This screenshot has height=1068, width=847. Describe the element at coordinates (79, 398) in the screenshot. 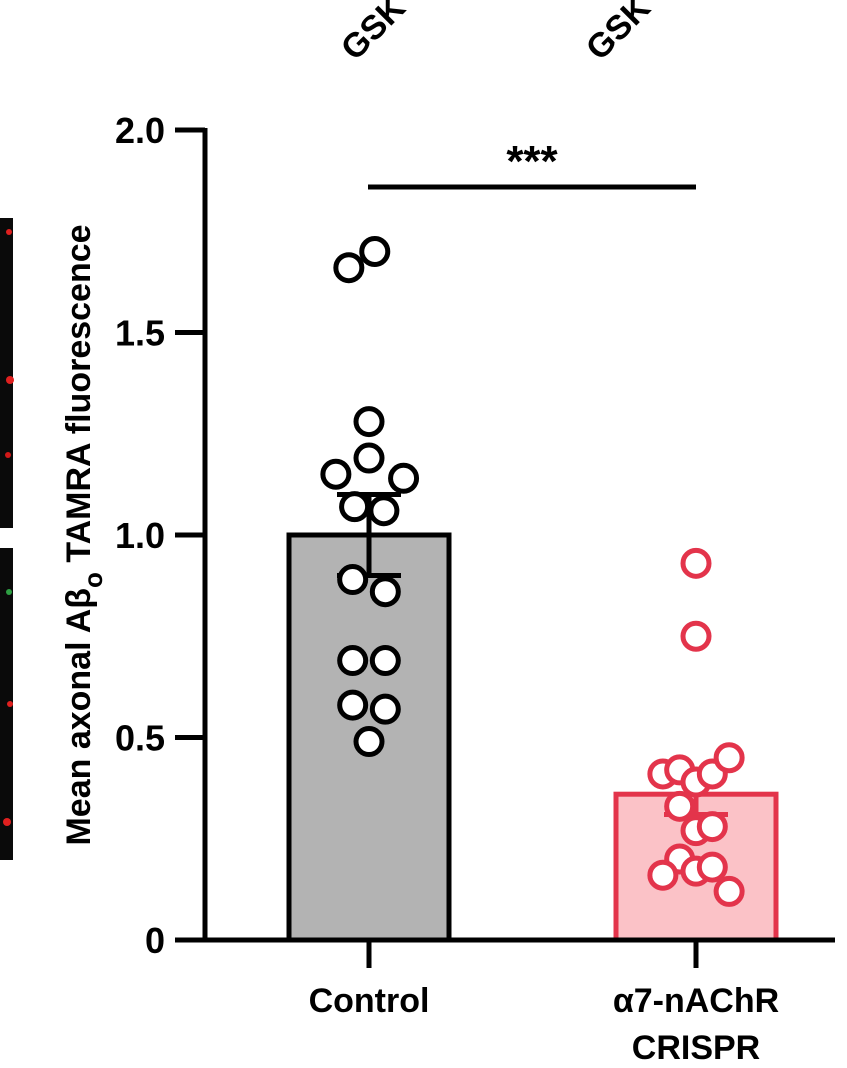

I see `y-axis-label-rest: TAMRA fluorescence` at that location.